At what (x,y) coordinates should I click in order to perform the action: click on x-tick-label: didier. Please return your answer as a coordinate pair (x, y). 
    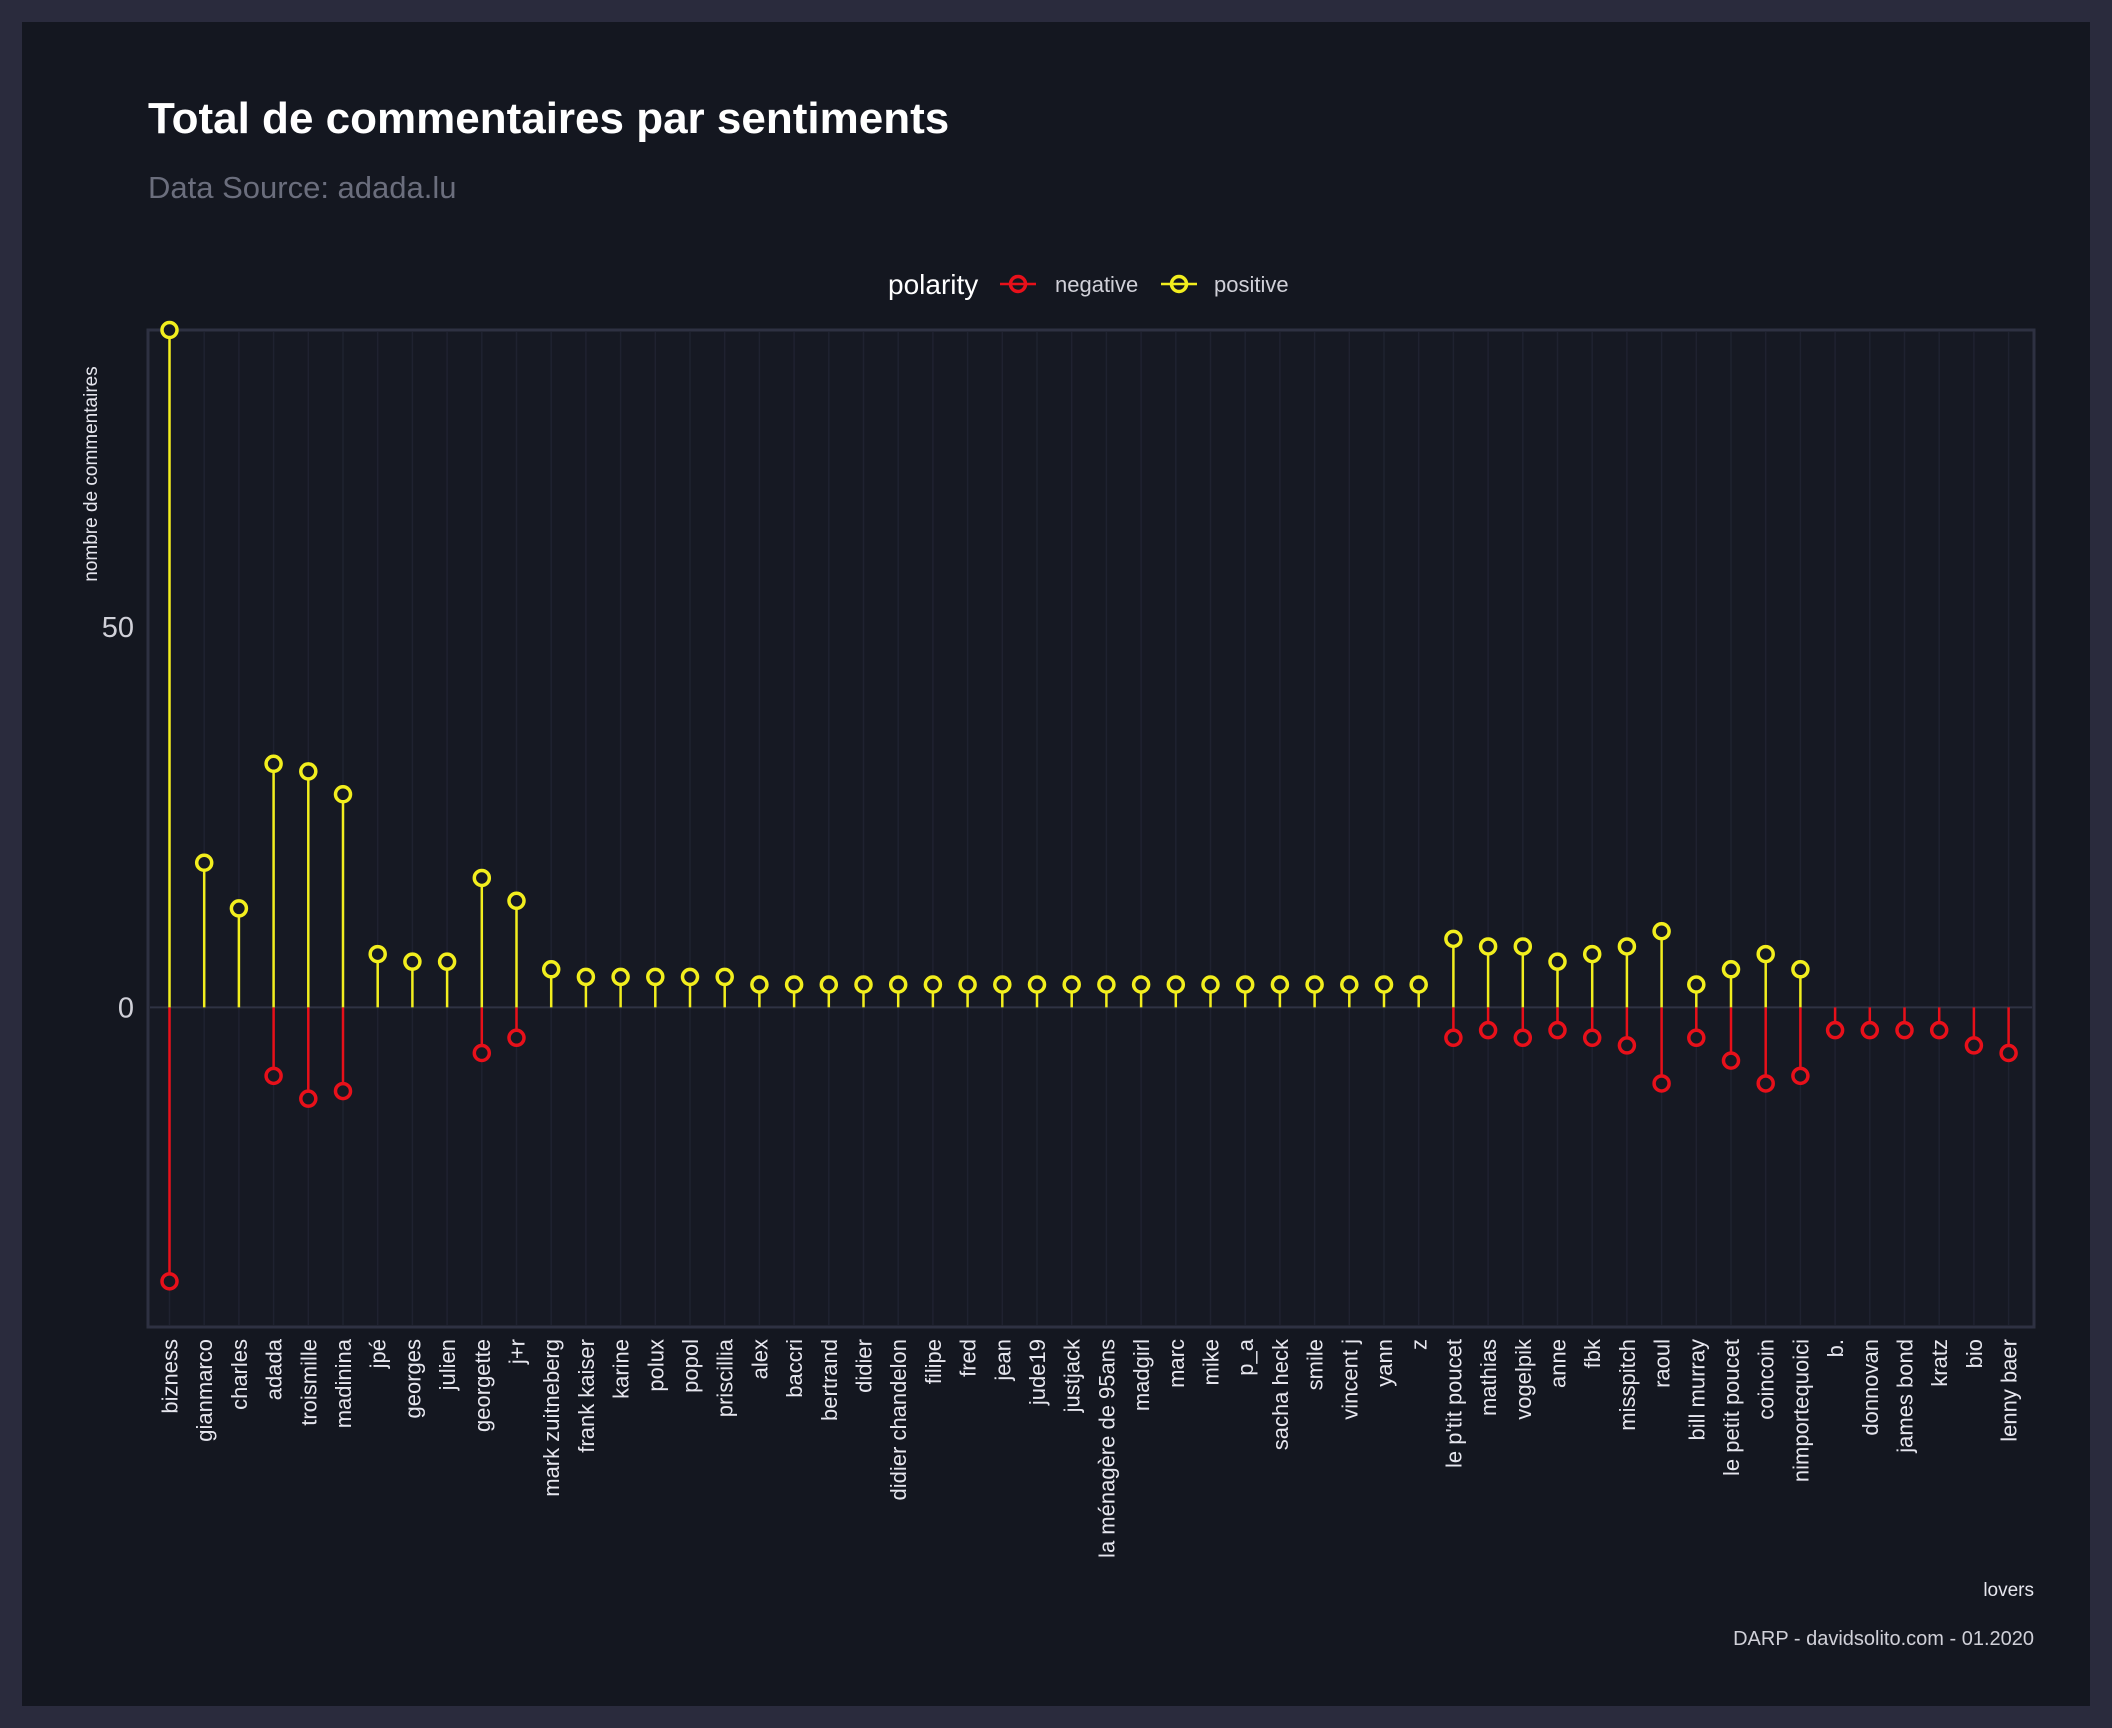
    Looking at the image, I should click on (864, 1366).